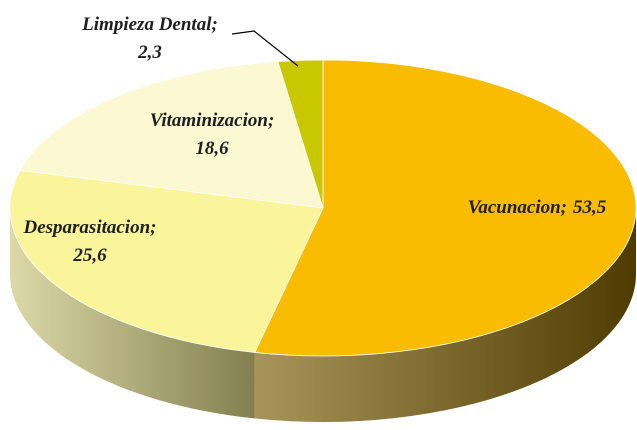 The image size is (637, 430). I want to click on label-value: 53,5, so click(590, 207).